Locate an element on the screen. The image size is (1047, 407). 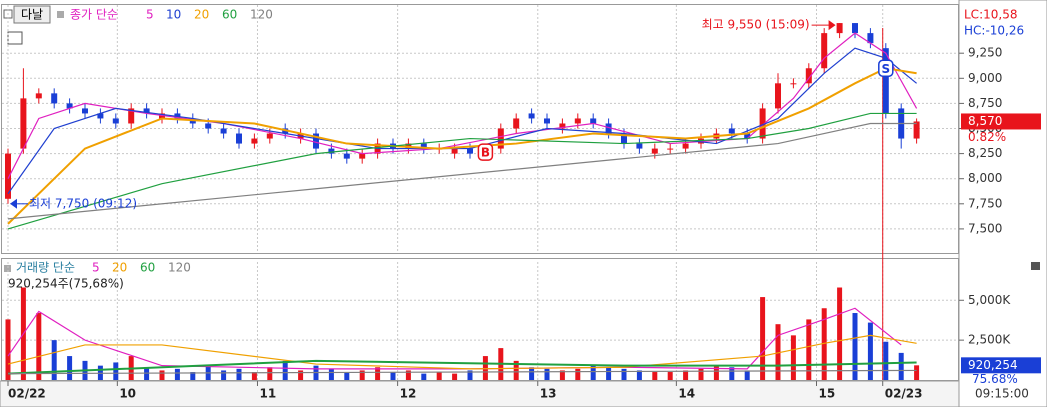
panel-button is located at coordinates (1035, 266).